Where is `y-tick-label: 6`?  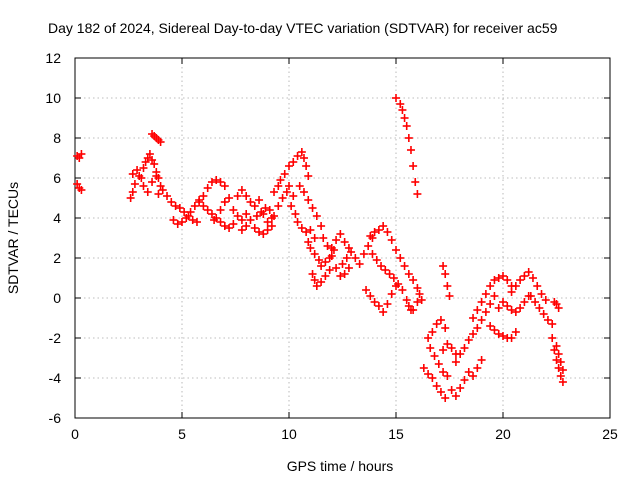
y-tick-label: 6 is located at coordinates (57, 178).